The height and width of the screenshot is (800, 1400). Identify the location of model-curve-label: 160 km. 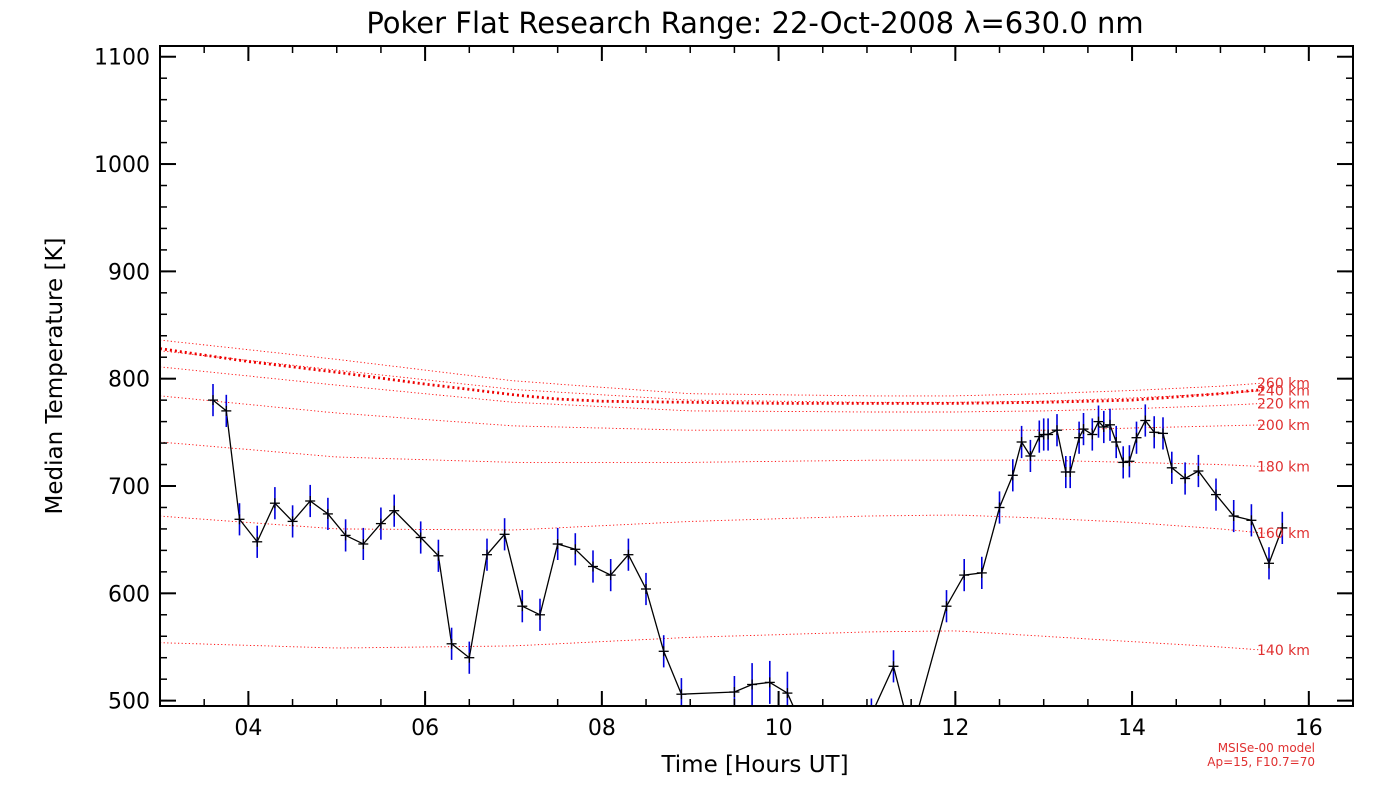
(1283, 534).